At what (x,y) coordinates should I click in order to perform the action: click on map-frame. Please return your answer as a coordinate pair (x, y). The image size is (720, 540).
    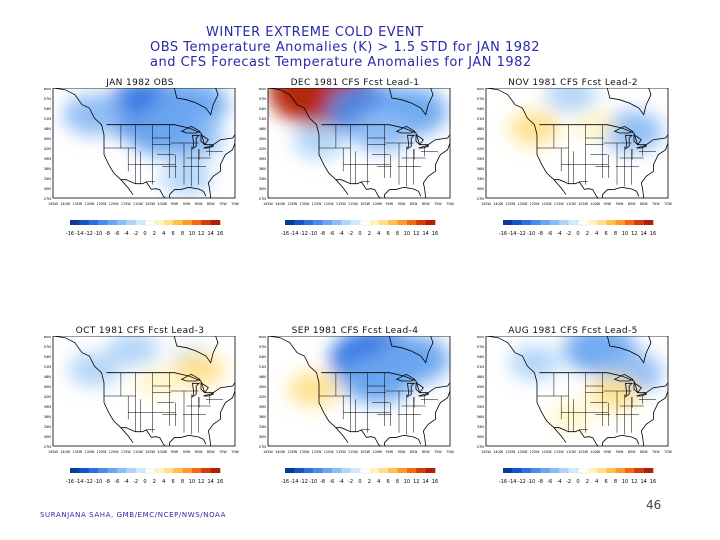
    Looking at the image, I should click on (577, 143).